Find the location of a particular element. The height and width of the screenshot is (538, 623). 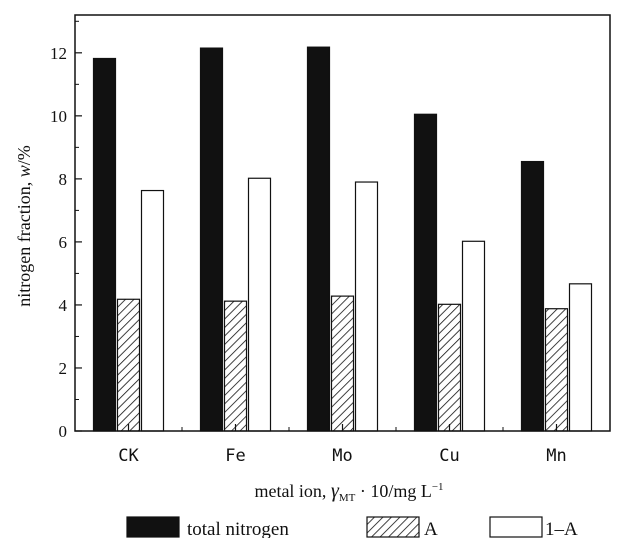

x-tick-label-fe: Fe is located at coordinates (235, 456).